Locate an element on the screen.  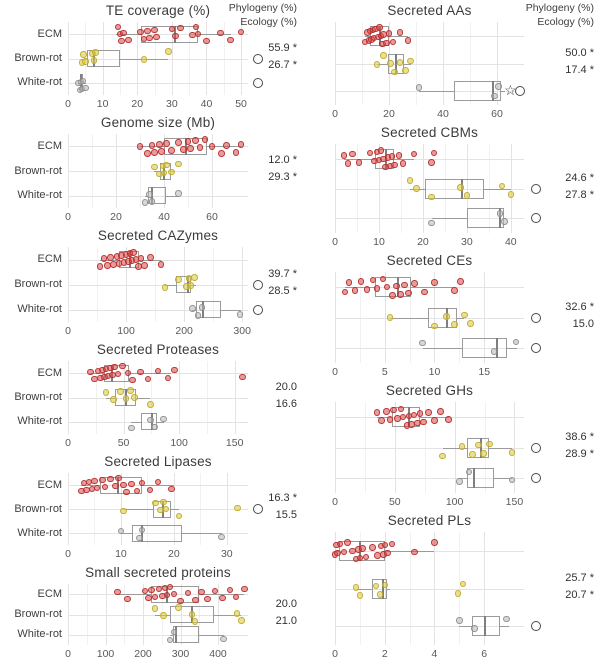
phylogeny-value: 16.3 * is located at coordinates (282, 498).